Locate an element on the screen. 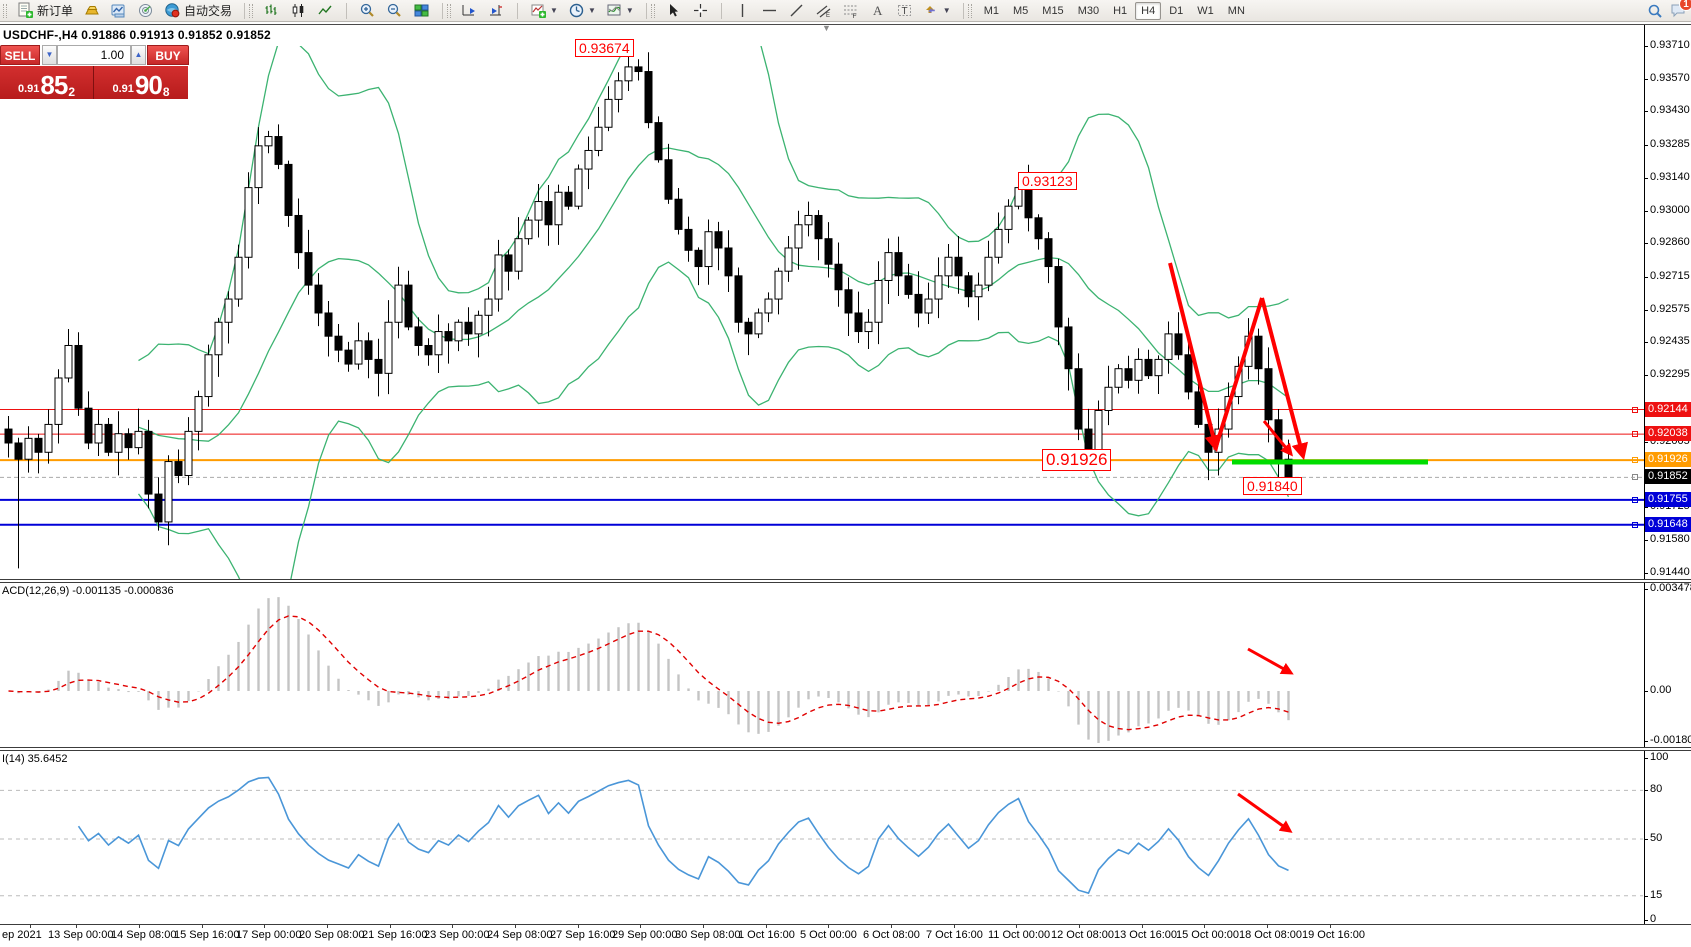 Image resolution: width=1691 pixels, height=947 pixels. tile-windows-icon is located at coordinates (421, 10).